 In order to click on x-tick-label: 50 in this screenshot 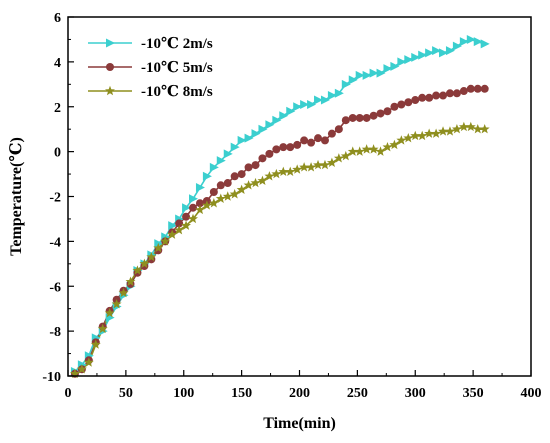, I will do `click(126, 393)`.